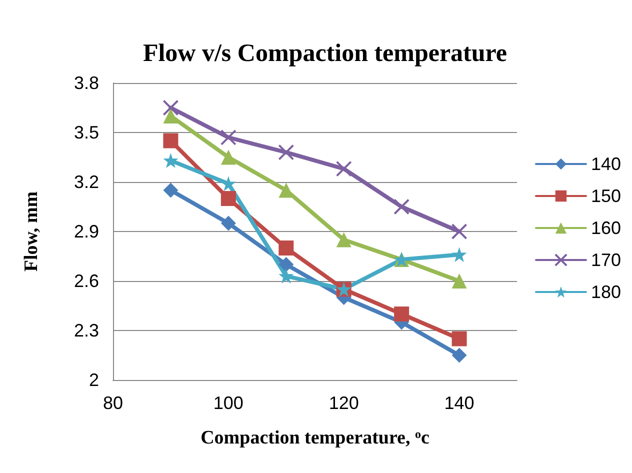 This screenshot has height=473, width=632. Describe the element at coordinates (459, 403) in the screenshot. I see `x-tick-label: 140` at that location.